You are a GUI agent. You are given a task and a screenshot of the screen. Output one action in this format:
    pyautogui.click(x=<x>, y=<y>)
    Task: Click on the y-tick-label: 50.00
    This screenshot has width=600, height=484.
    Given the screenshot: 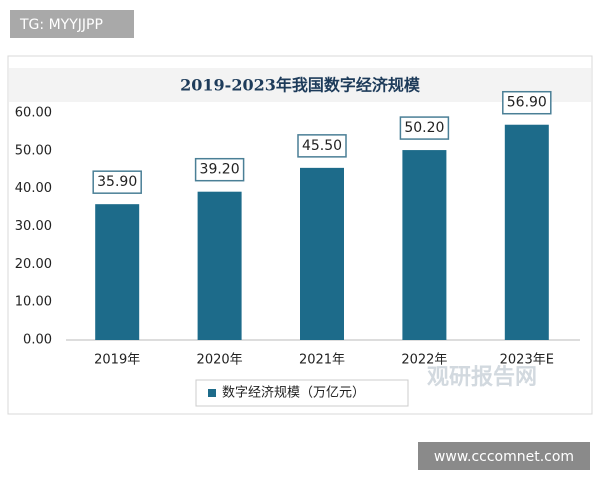 What is the action you would take?
    pyautogui.click(x=33, y=150)
    